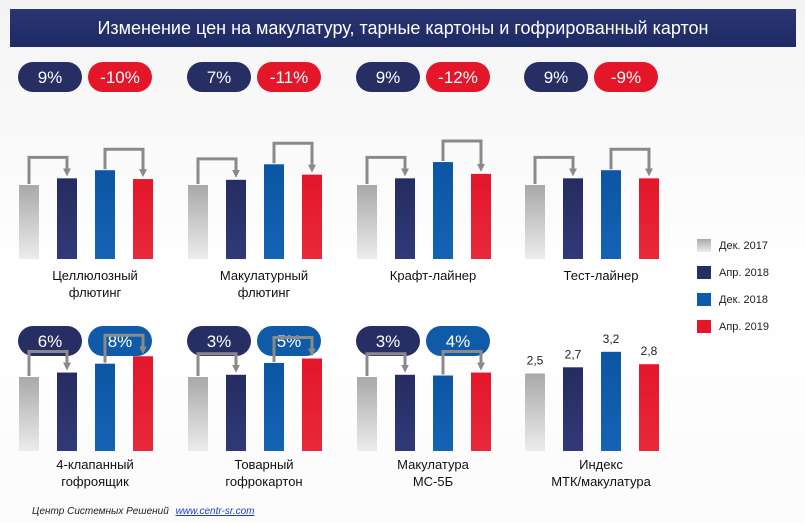  What do you see at coordinates (100, 511) in the screenshot?
I see `source-text: Центр Системных Решений` at bounding box center [100, 511].